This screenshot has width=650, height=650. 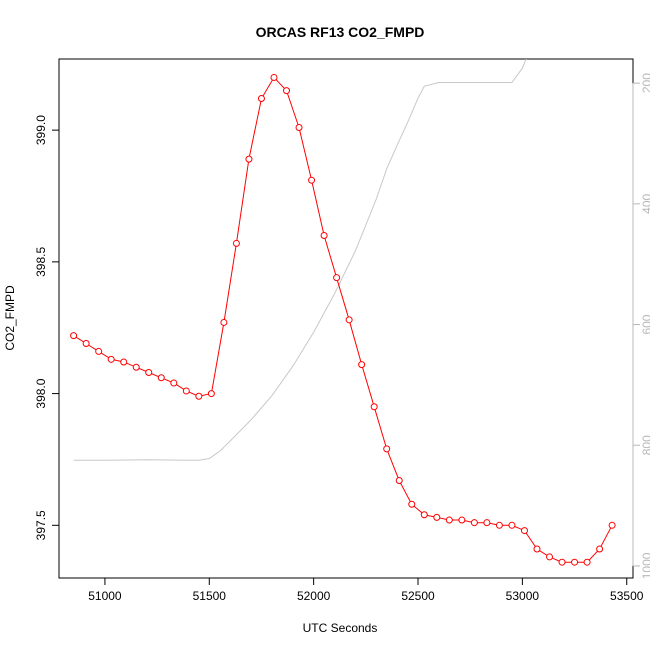 What do you see at coordinates (645, 204) in the screenshot?
I see `right-y-tick-label: 400` at bounding box center [645, 204].